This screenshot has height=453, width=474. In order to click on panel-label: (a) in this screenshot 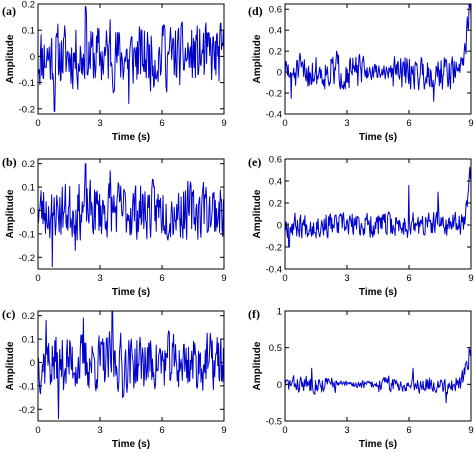, I will do `click(9, 11)`.